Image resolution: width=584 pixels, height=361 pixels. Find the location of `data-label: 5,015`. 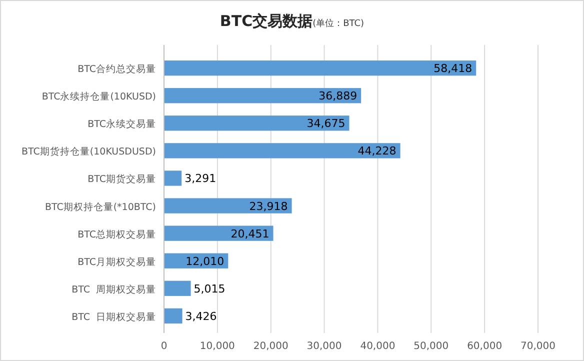

data-label: 5,015 is located at coordinates (210, 289).